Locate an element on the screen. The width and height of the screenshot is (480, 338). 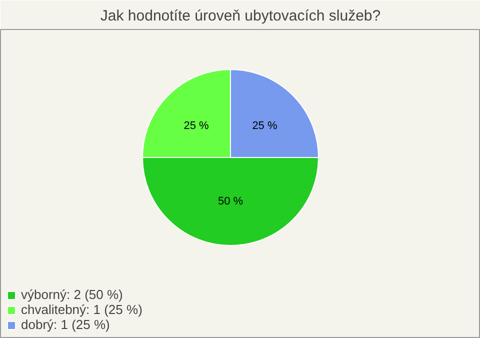
legend-label: chvalitebný: 1 (25 %) is located at coordinates (81, 309).